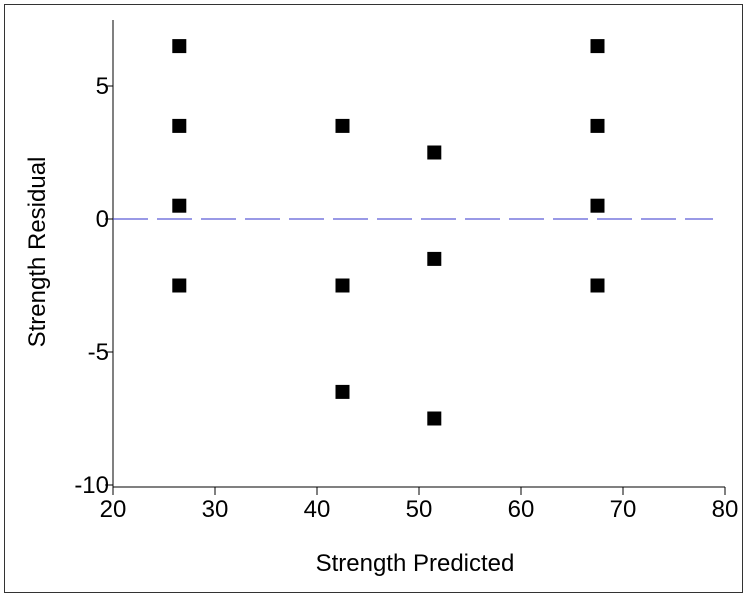 Image resolution: width=747 pixels, height=597 pixels. What do you see at coordinates (623, 509) in the screenshot?
I see `x-tick-label: 70` at bounding box center [623, 509].